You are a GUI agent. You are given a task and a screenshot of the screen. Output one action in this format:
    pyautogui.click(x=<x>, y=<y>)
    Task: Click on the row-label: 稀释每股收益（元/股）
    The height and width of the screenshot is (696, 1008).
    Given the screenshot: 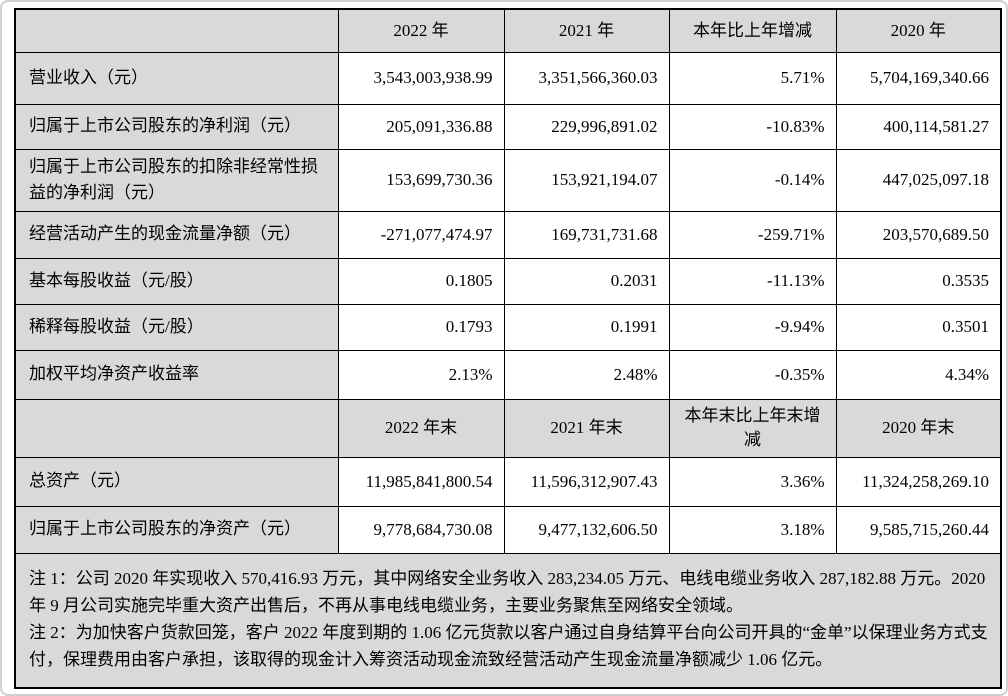 What is the action you would take?
    pyautogui.click(x=176, y=327)
    